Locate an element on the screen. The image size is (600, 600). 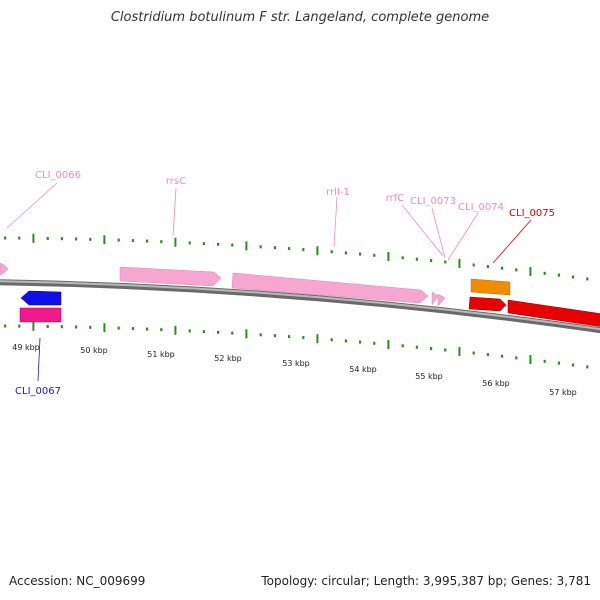
scale-label: 54 kbp is located at coordinates (363, 369).